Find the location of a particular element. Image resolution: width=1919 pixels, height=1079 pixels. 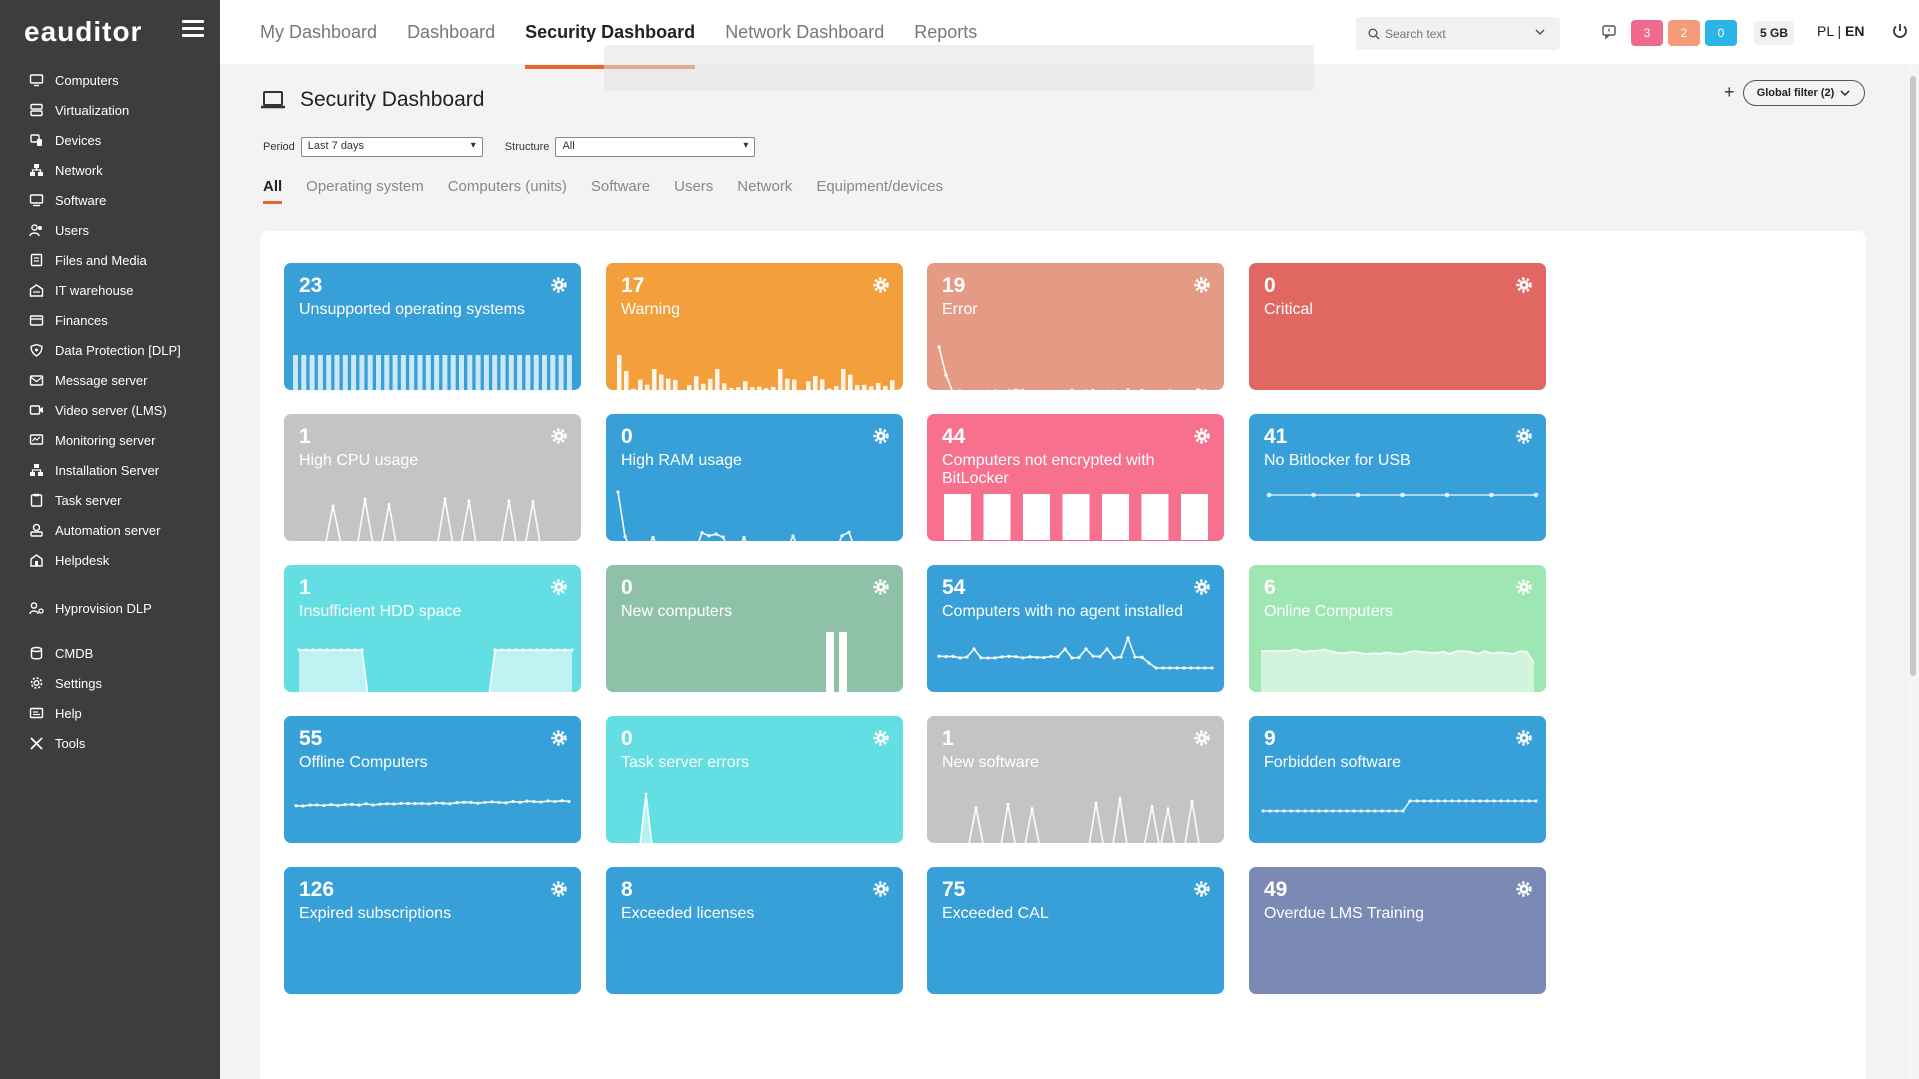

widget-no-bitlocker-for-usb: 41 No Bitlocker for USB is located at coordinates (1397, 477).